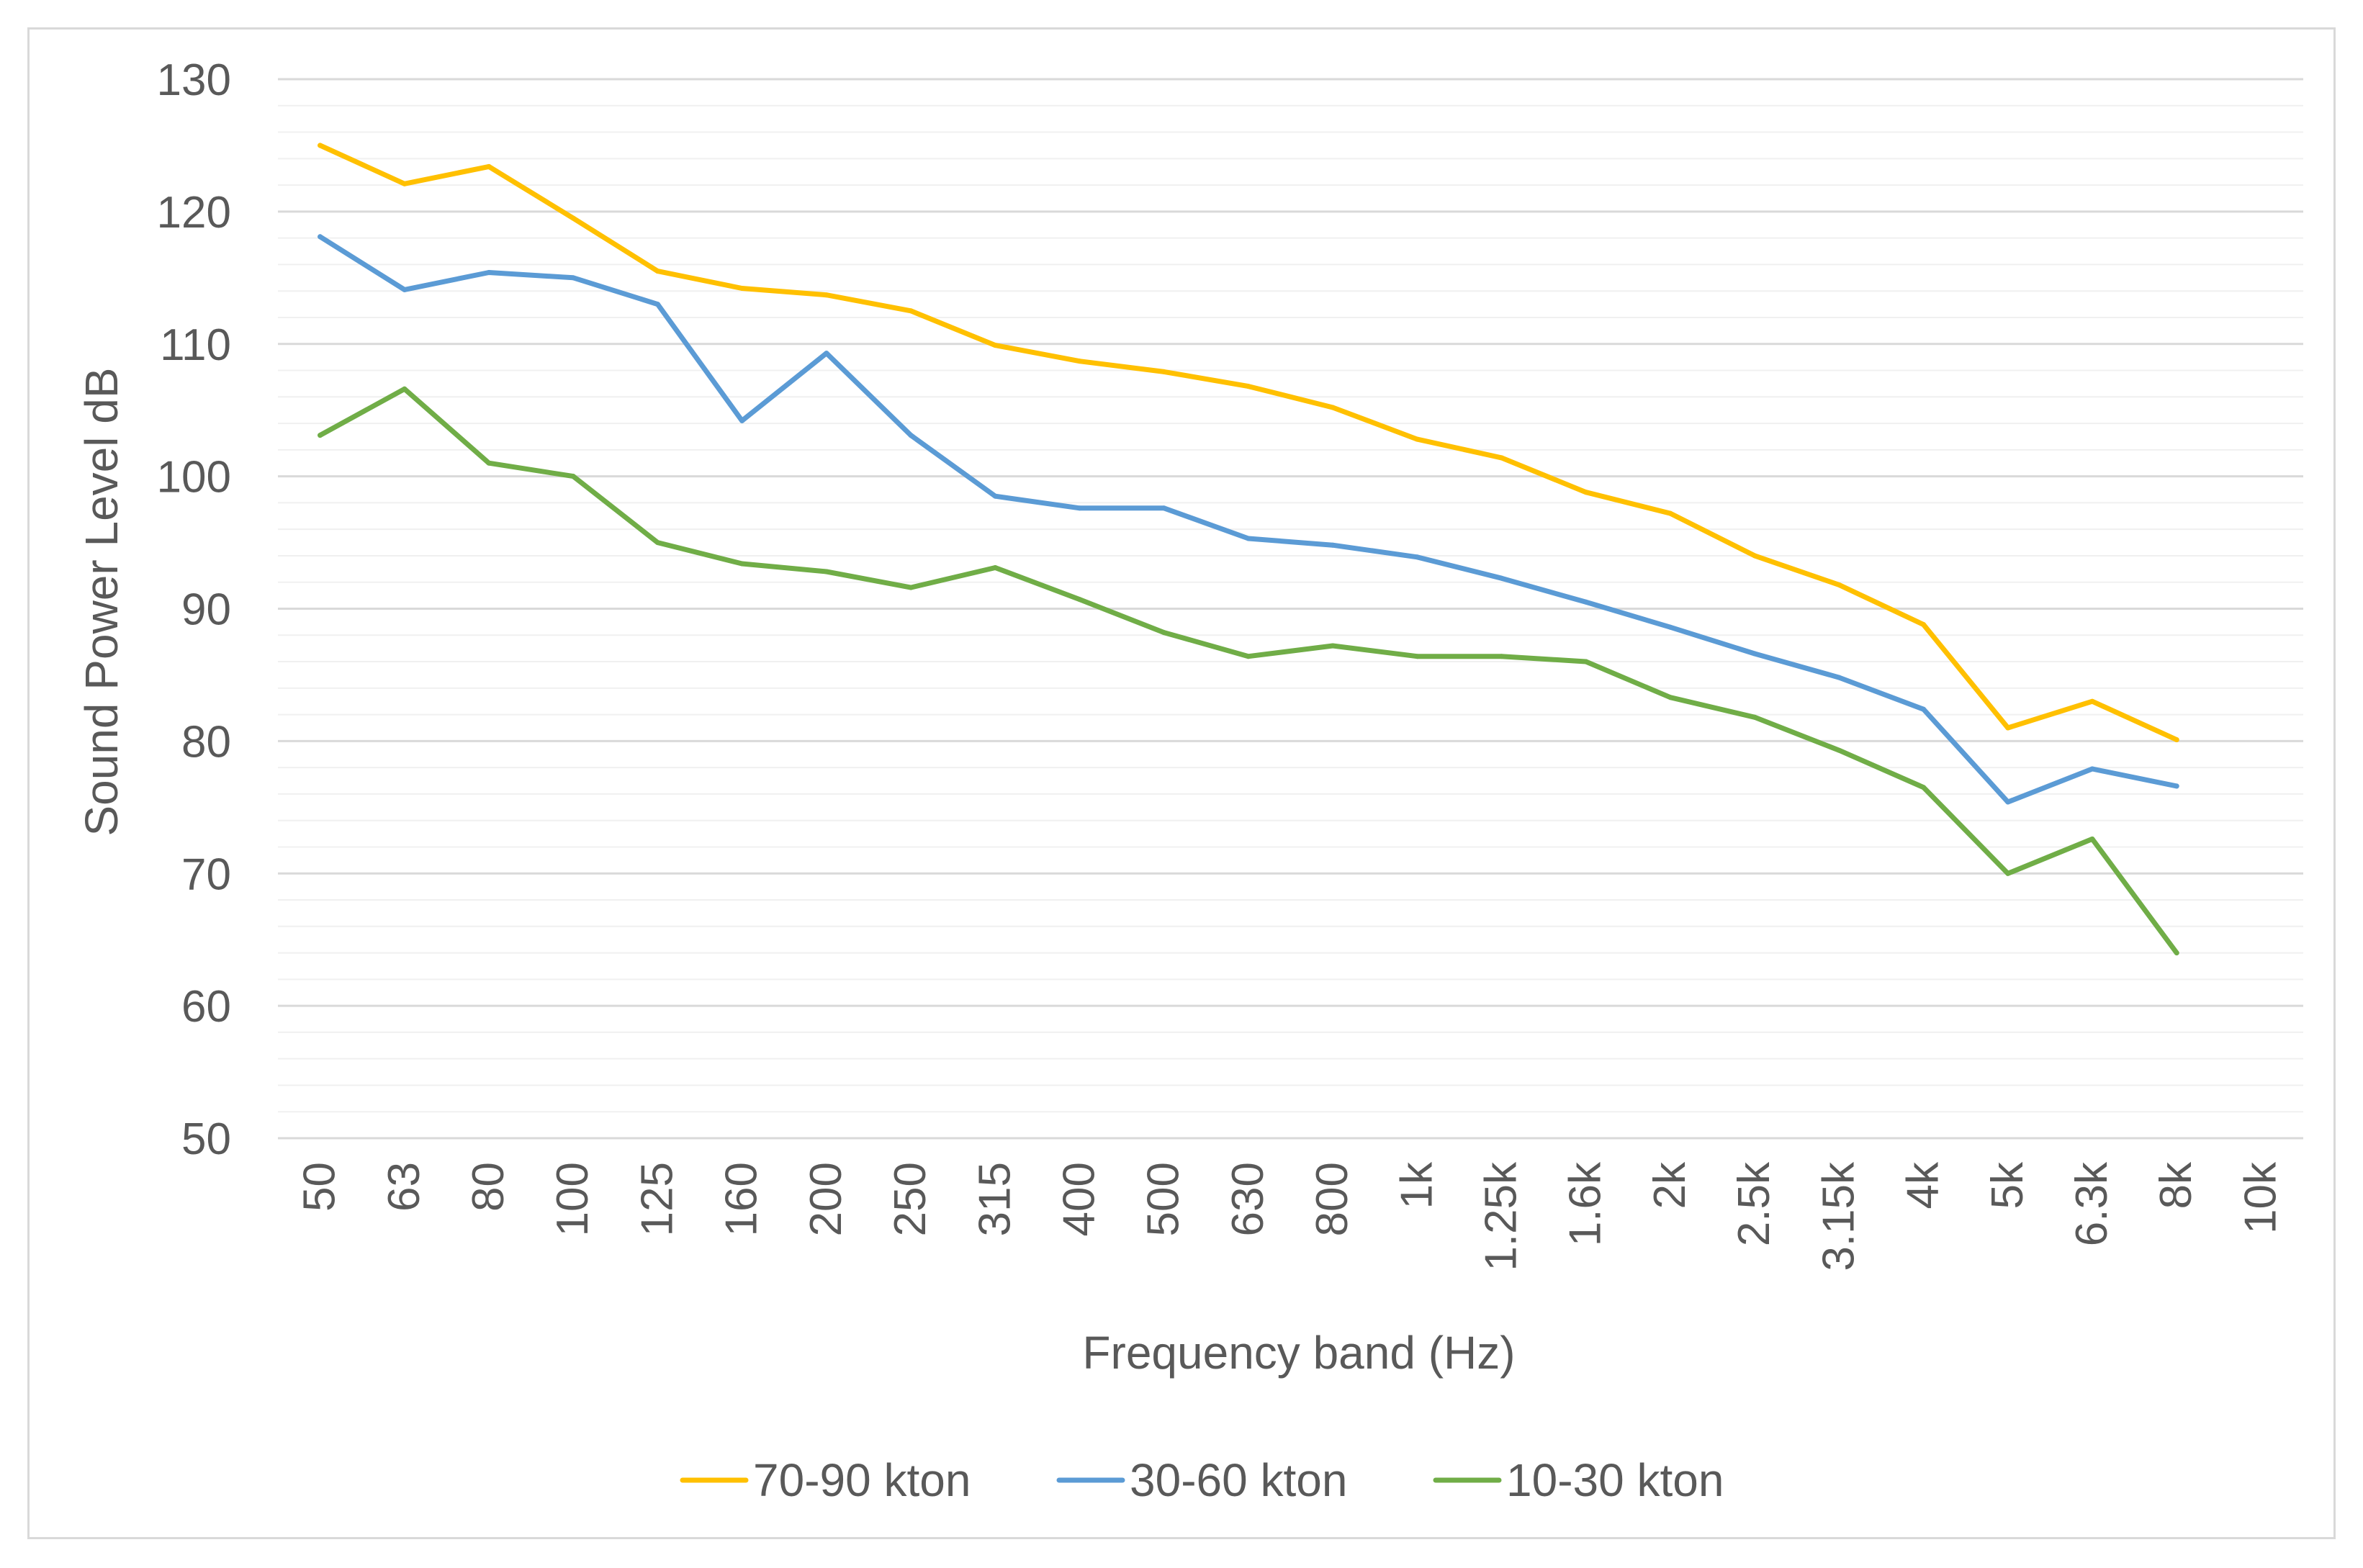 The width and height of the screenshot is (2363, 1568). Describe the element at coordinates (320, 1187) in the screenshot. I see `x-tick-label: 50` at that location.